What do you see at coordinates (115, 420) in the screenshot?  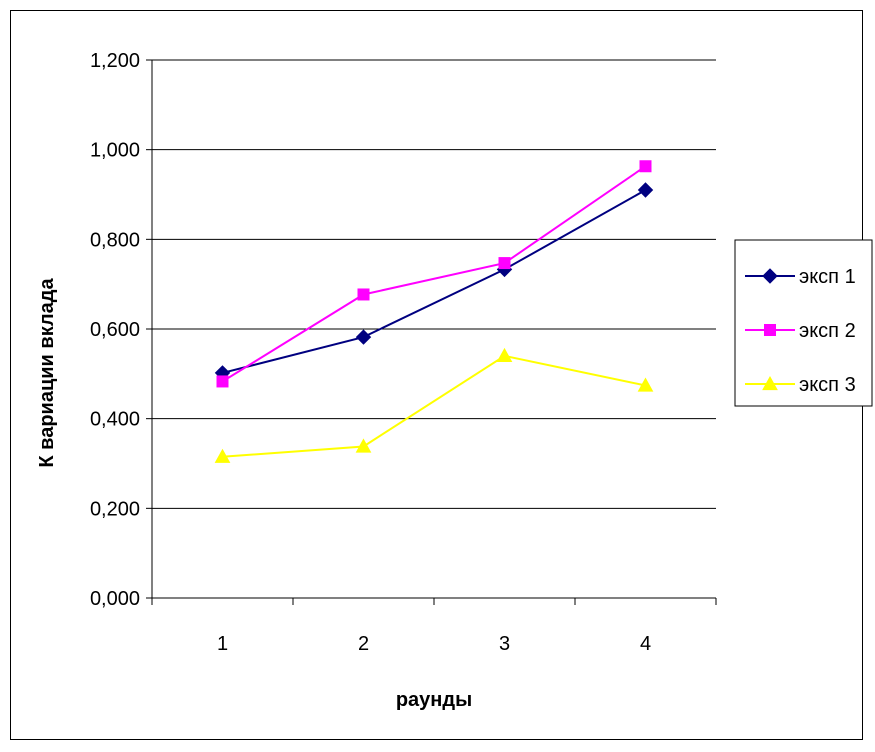 I see `y-tick-label: 0,400` at bounding box center [115, 420].